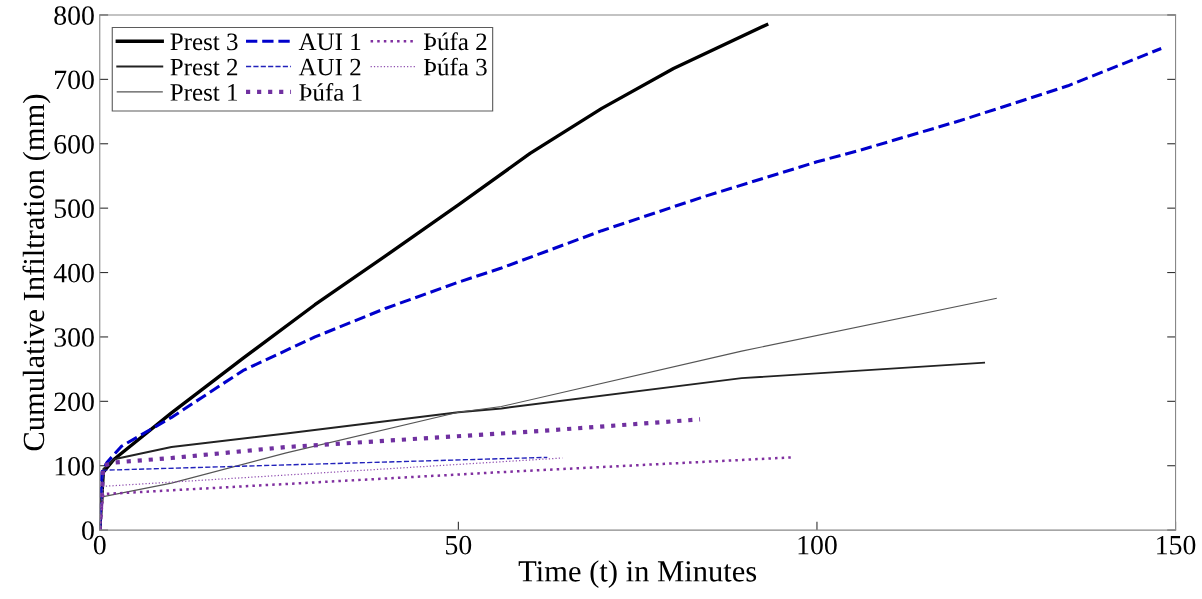  Describe the element at coordinates (36, 272) in the screenshot. I see `y-axis-title: Cumulative Infiltration (mm)` at that location.